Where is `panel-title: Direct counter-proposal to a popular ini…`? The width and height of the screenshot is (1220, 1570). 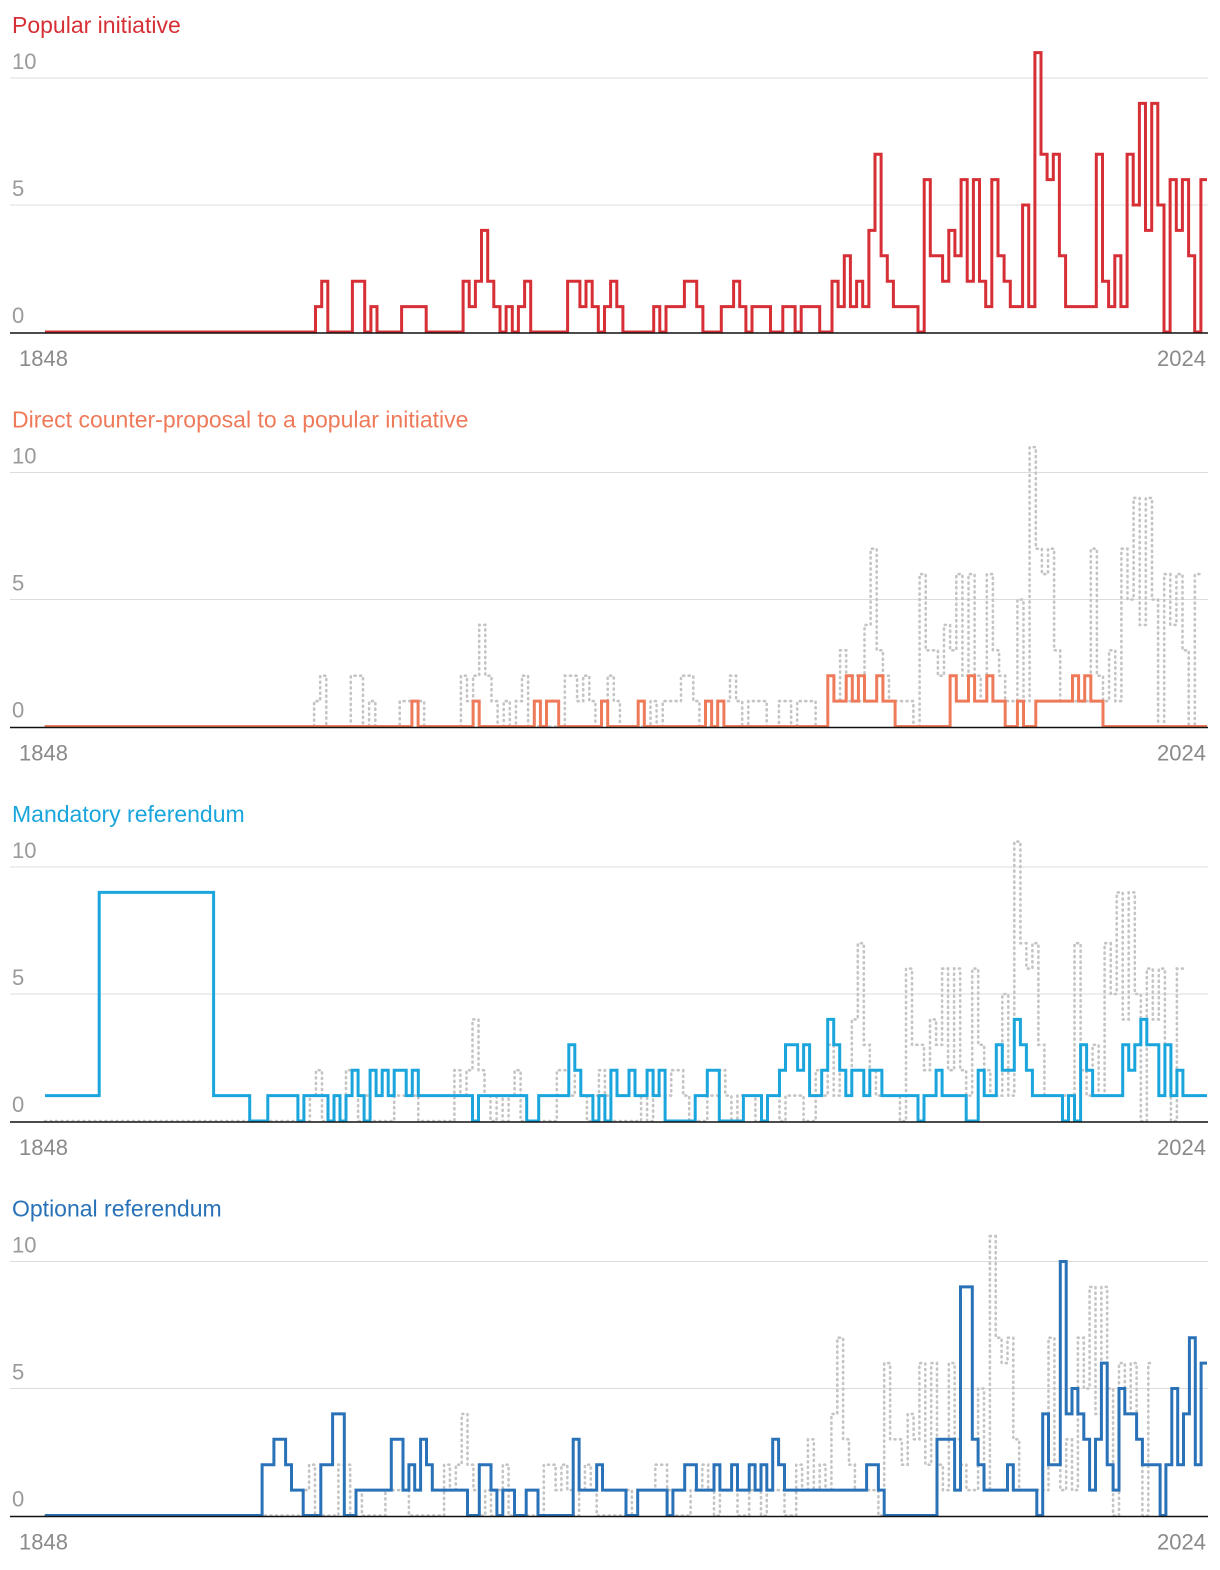
panel-title: Direct counter-proposal to a popular ini… is located at coordinates (240, 420).